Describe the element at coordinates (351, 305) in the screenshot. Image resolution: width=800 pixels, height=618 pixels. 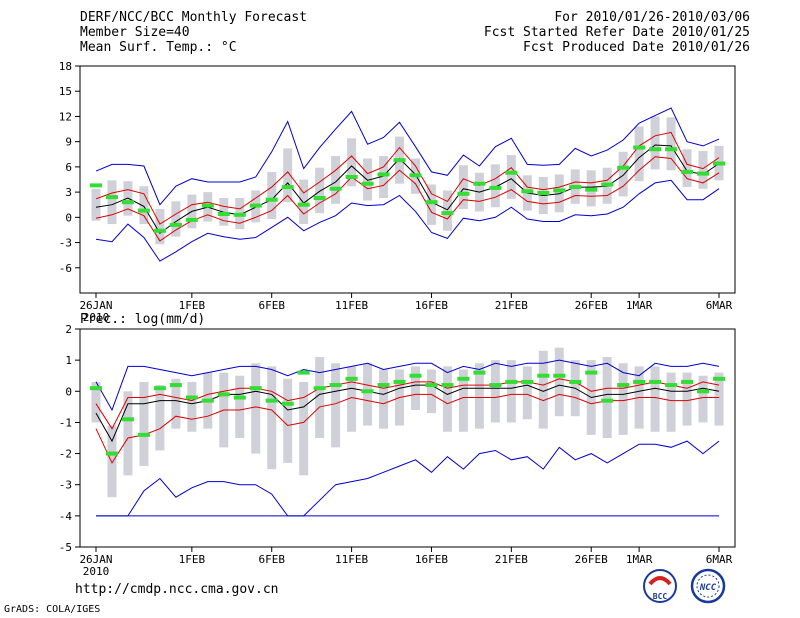
I see `temp-x-tick-label: 11FEB` at that location.